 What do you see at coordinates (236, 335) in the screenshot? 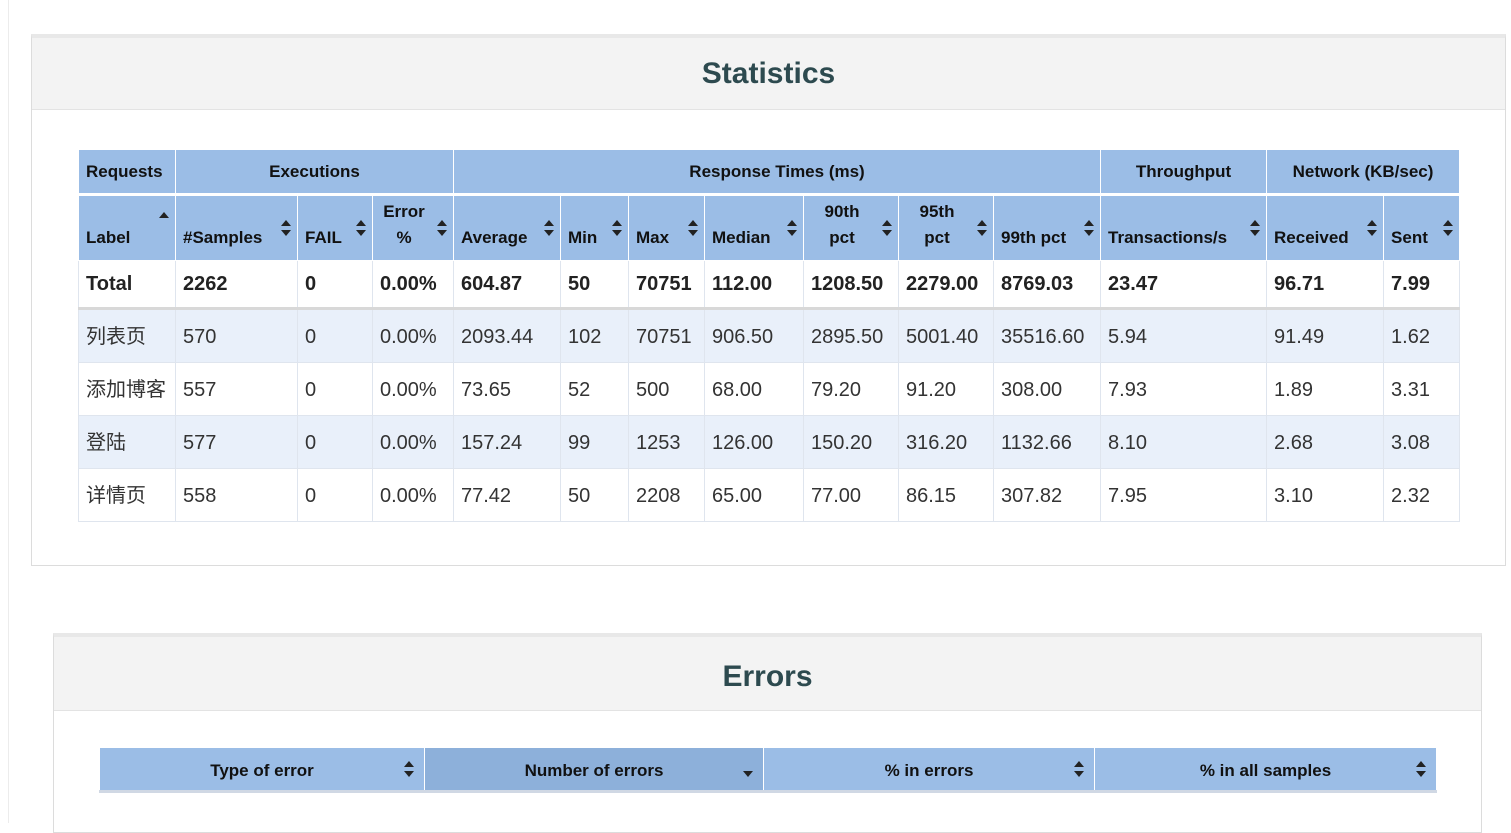
I see `cell-samples: 570` at bounding box center [236, 335].